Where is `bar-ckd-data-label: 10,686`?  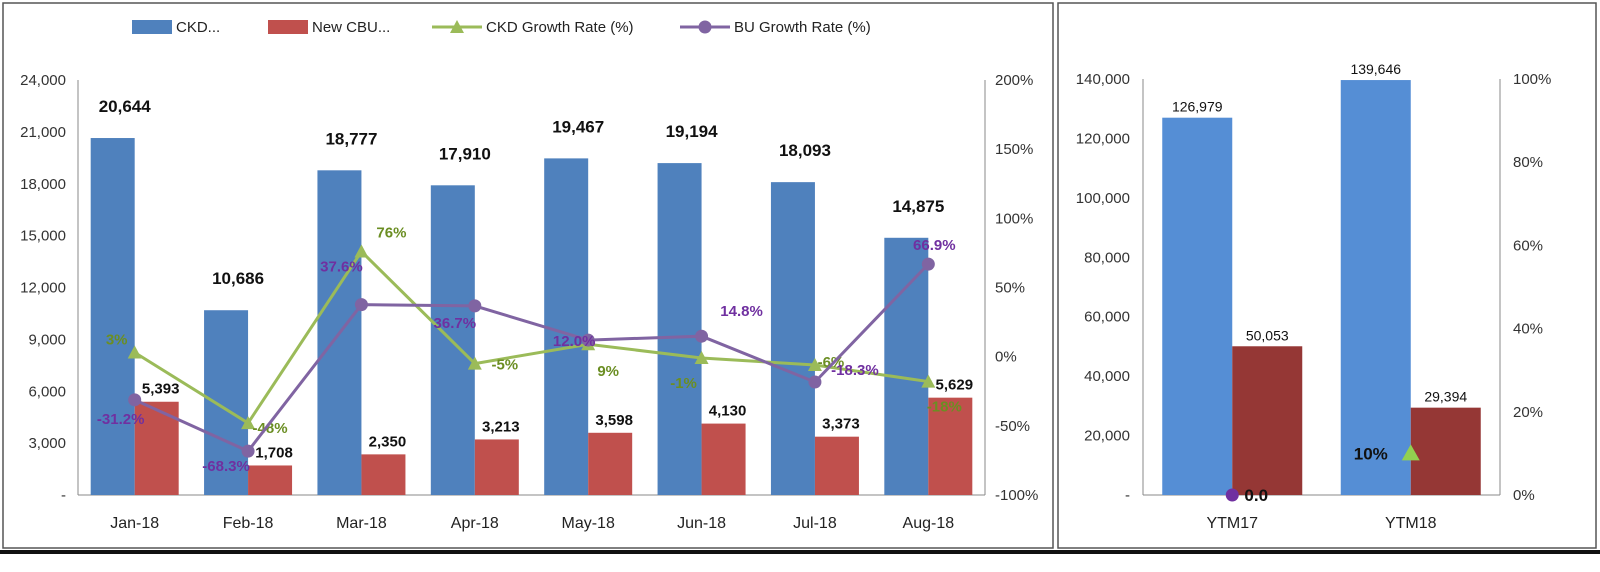 bar-ckd-data-label: 10,686 is located at coordinates (238, 278).